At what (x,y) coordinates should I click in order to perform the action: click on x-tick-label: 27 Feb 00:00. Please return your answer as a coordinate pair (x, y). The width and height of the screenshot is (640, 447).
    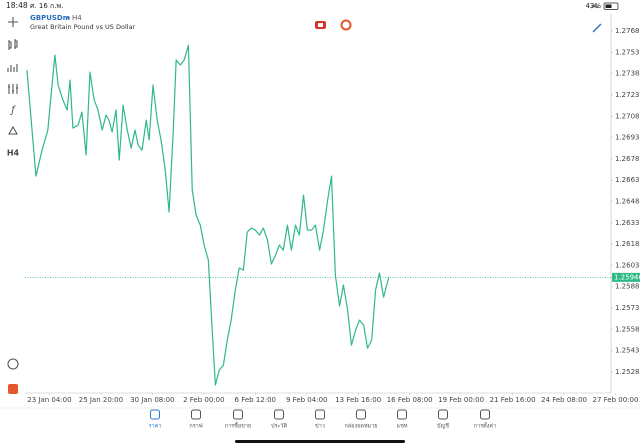
    Looking at the image, I should click on (616, 400).